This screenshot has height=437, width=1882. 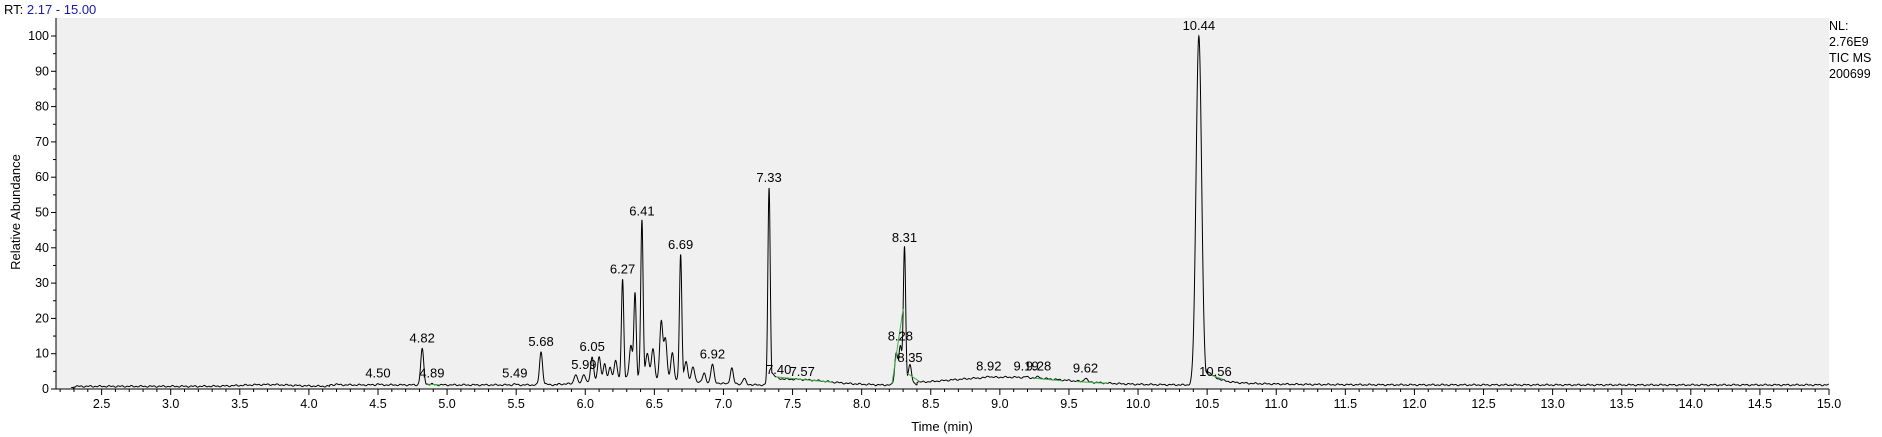 I want to click on peak-label: 6.92, so click(x=712, y=353).